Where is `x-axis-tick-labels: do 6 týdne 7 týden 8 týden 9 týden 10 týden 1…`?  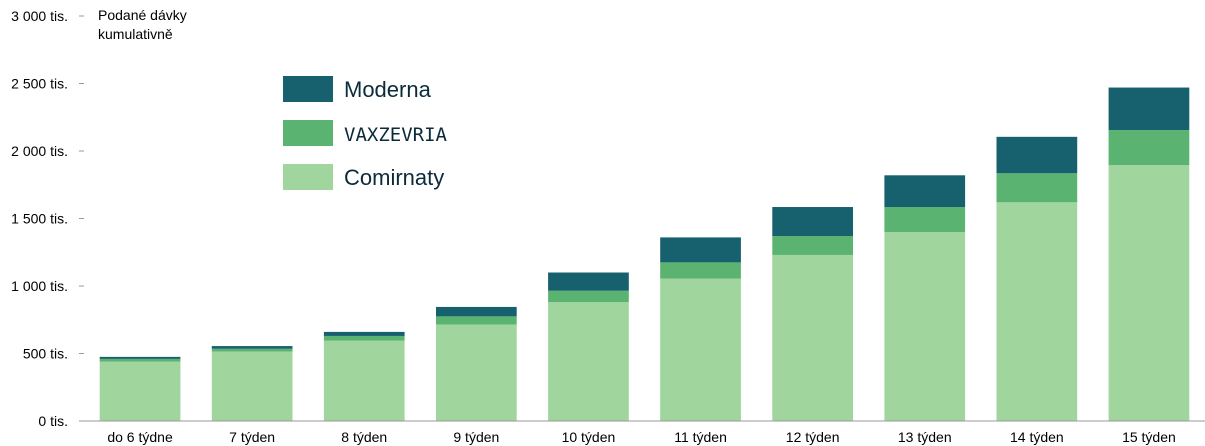
x-axis-tick-labels: do 6 týdne 7 týden 8 týden 9 týden 10 týden 1… is located at coordinates (641, 437).